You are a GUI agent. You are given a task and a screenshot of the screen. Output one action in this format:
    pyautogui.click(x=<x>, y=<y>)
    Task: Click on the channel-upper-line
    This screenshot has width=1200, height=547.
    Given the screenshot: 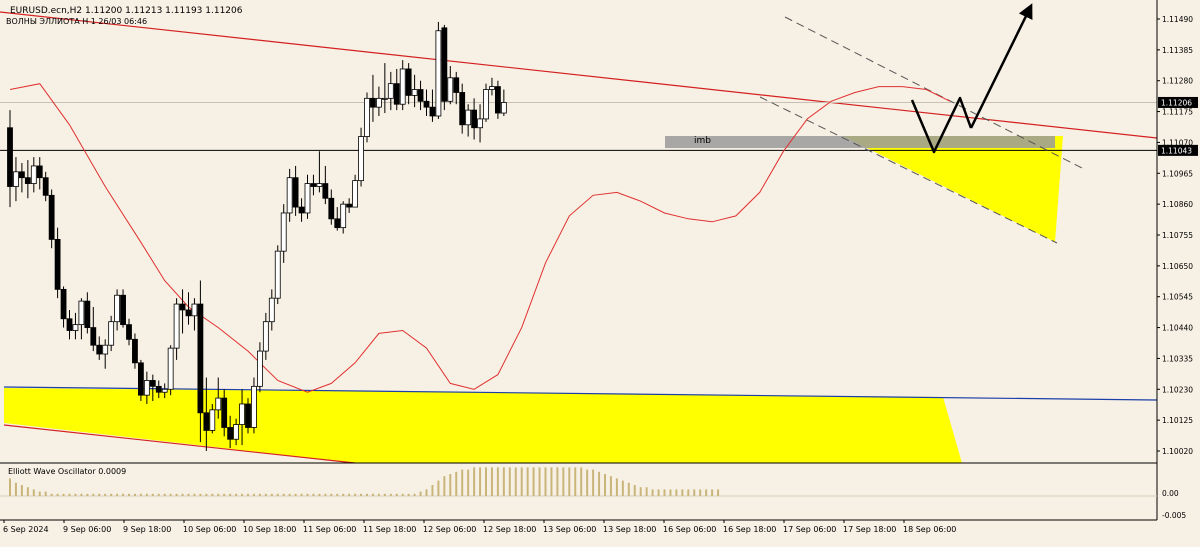 What is the action you would take?
    pyautogui.click(x=933, y=92)
    